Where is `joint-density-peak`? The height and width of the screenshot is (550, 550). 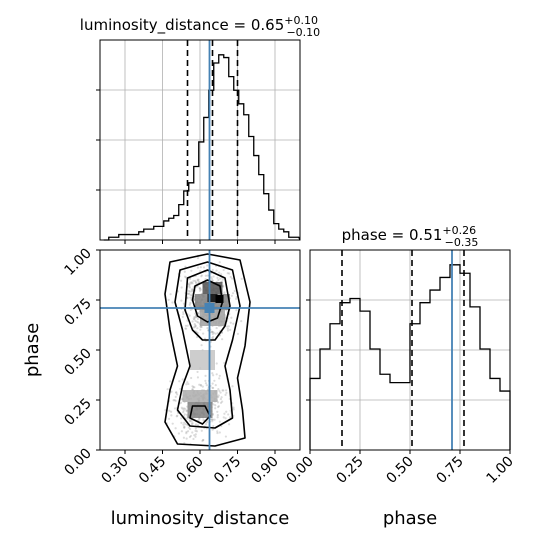
joint-density-peak is located at coordinates (219, 299).